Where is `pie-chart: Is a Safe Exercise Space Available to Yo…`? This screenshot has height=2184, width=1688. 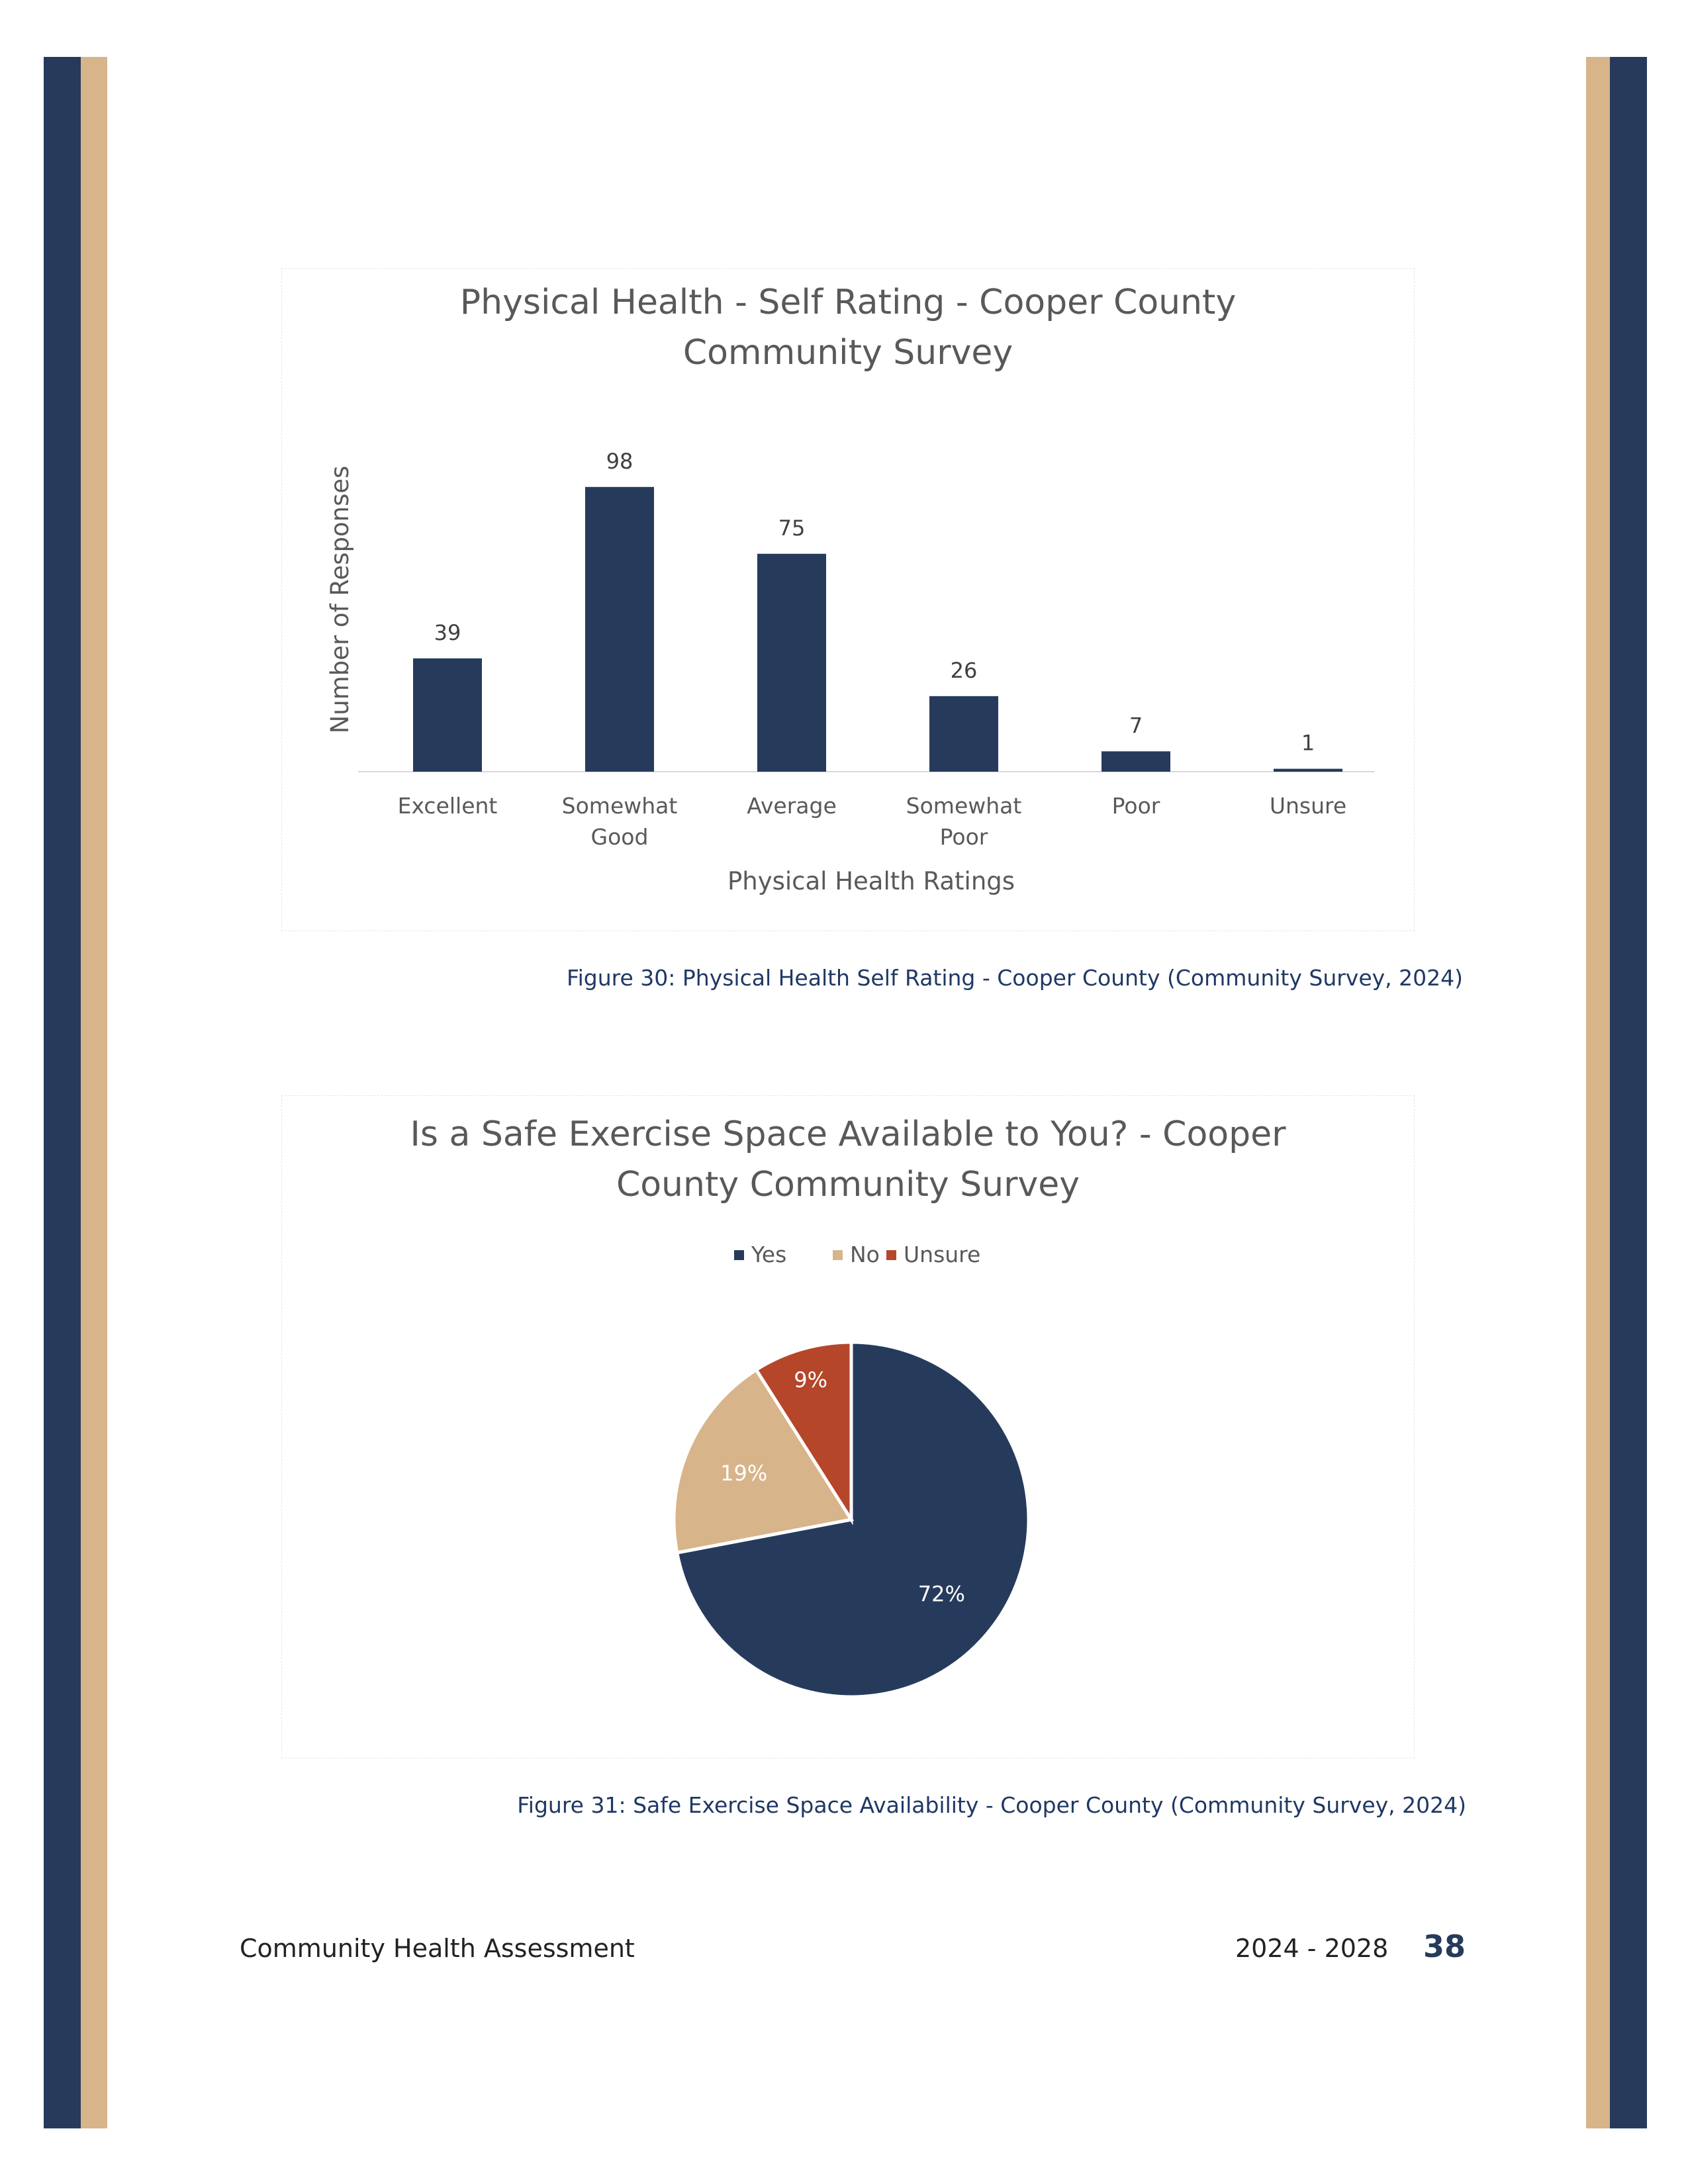
pie-chart: Is a Safe Exercise Space Available to Yo… is located at coordinates (848, 1407).